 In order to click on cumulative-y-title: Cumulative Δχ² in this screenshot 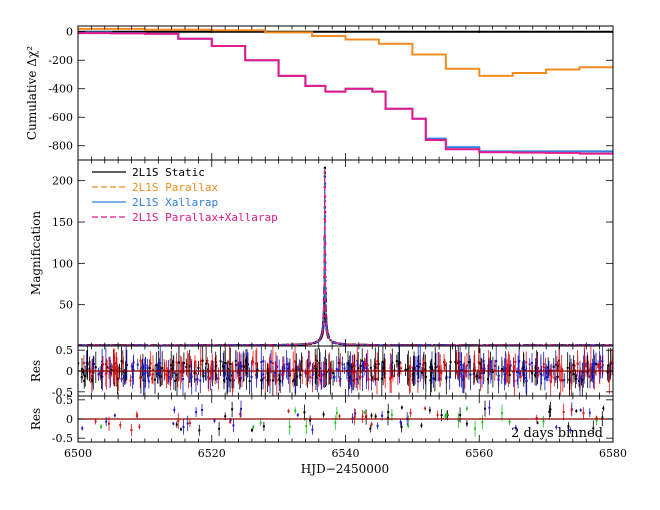, I will do `click(32, 93)`.